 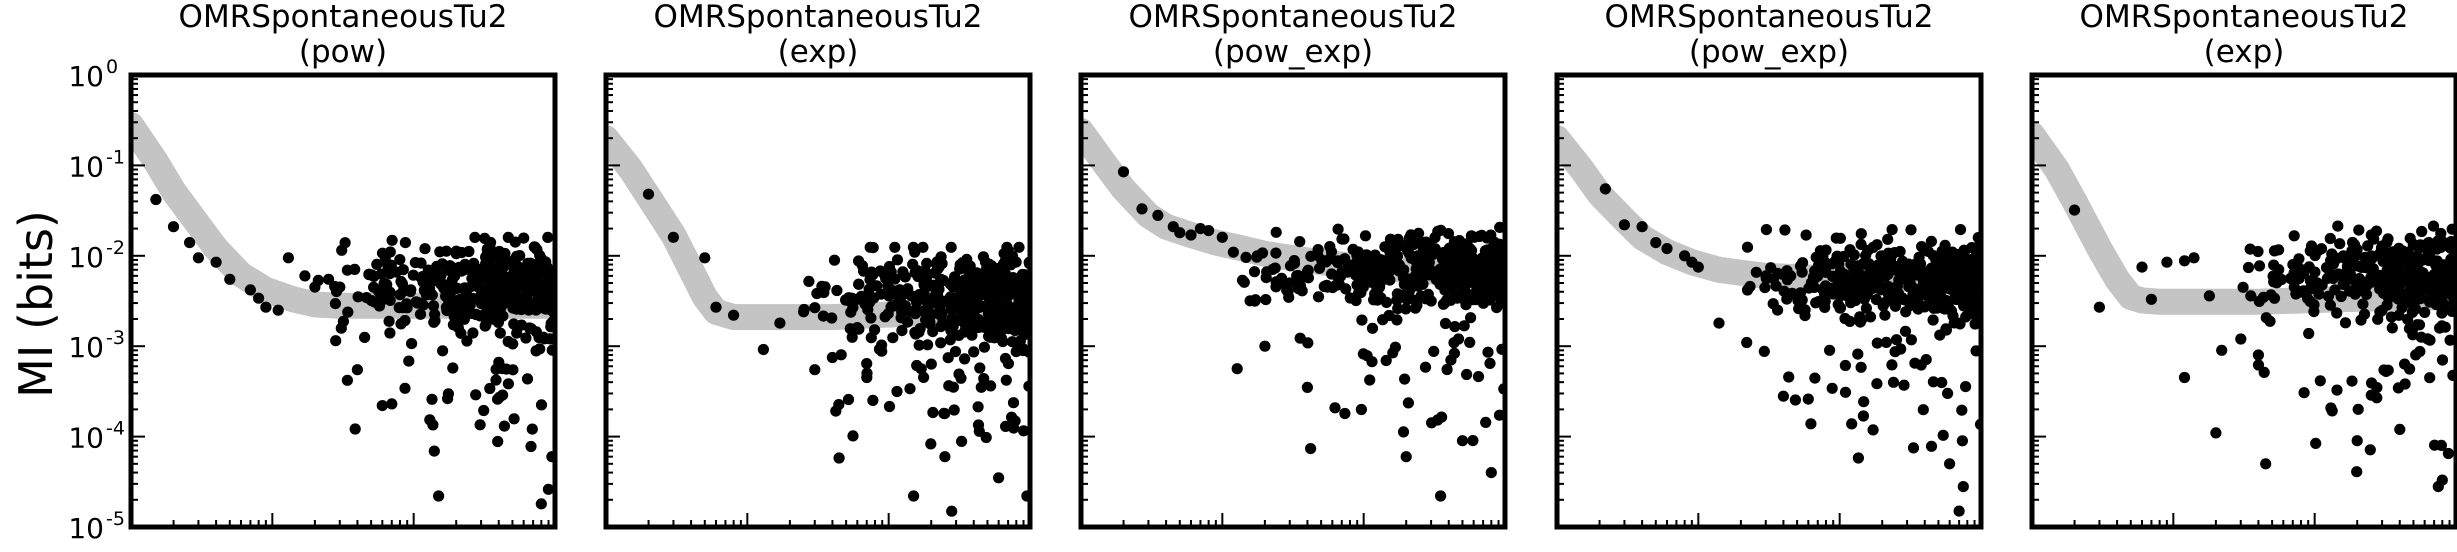 What do you see at coordinates (115, 248) in the screenshot?
I see `y-tick-exponent: -2` at bounding box center [115, 248].